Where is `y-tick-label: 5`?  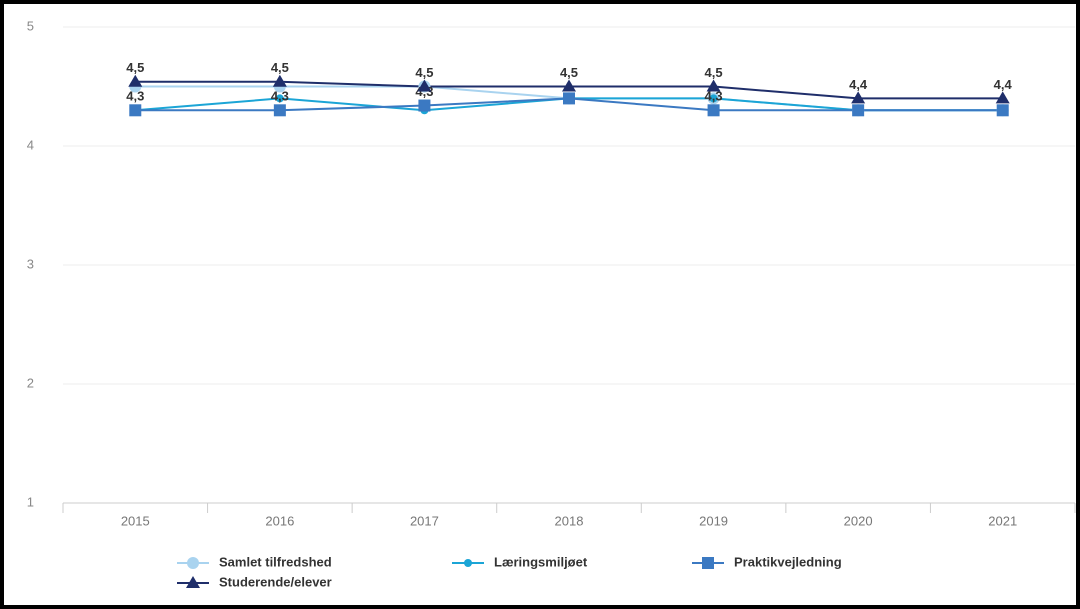 y-tick-label: 5 is located at coordinates (30, 25).